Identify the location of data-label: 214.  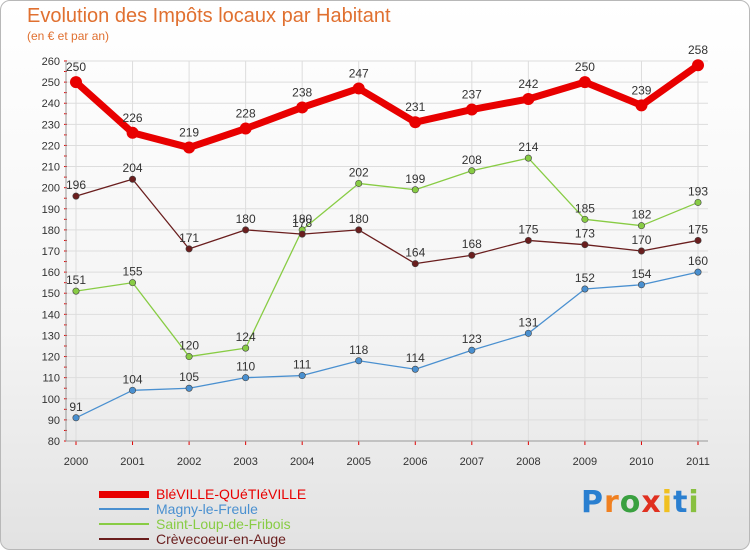
(528, 147).